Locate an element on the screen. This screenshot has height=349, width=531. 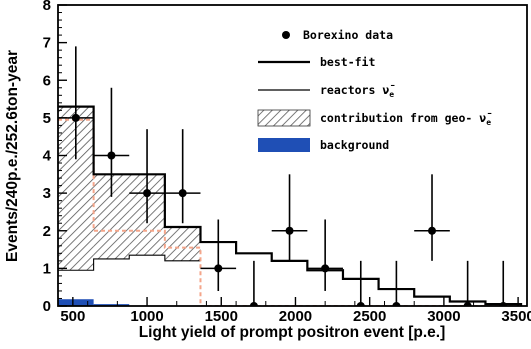
y-axis-title: Events/240p.e./252.6ton-year is located at coordinates (12, 156).